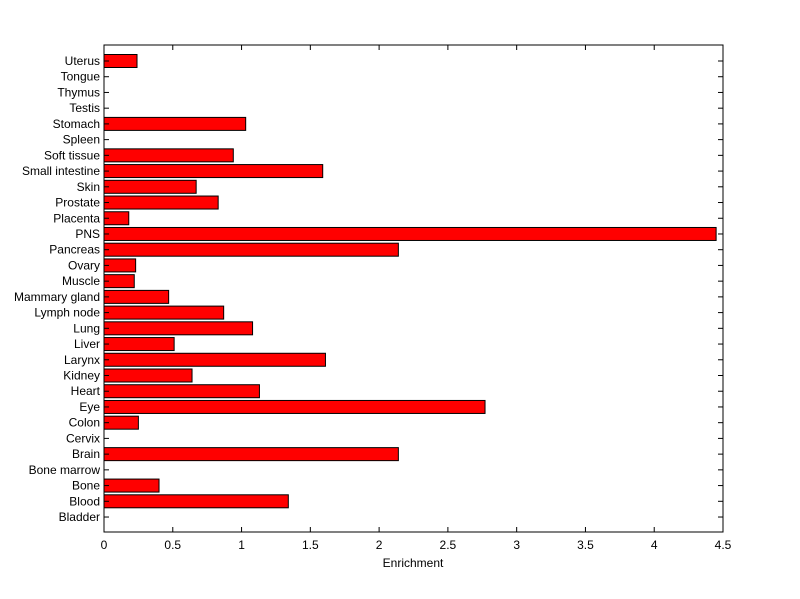 The height and width of the screenshot is (599, 800). Describe the element at coordinates (57, 297) in the screenshot. I see `y-tick-label: Mammary gland` at that location.